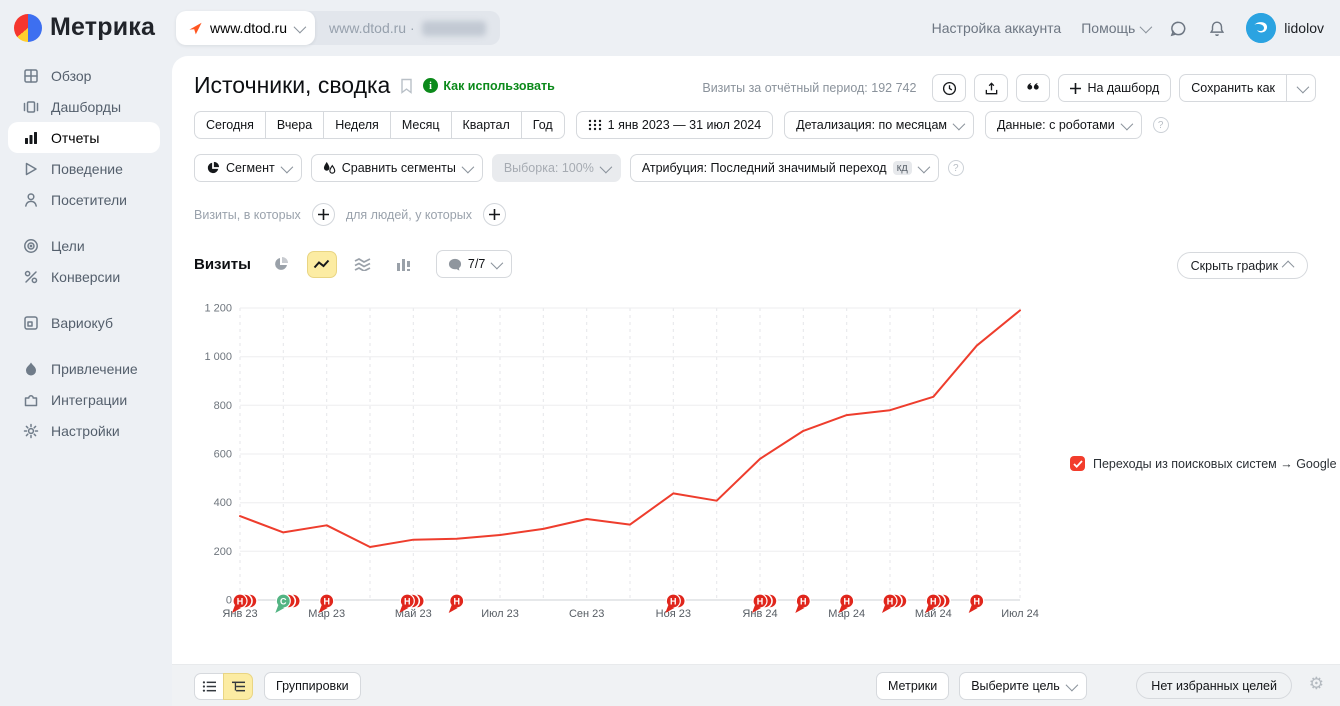 The width and height of the screenshot is (1340, 706). What do you see at coordinates (913, 686) in the screenshot?
I see `metrics-button: Метрики` at bounding box center [913, 686].